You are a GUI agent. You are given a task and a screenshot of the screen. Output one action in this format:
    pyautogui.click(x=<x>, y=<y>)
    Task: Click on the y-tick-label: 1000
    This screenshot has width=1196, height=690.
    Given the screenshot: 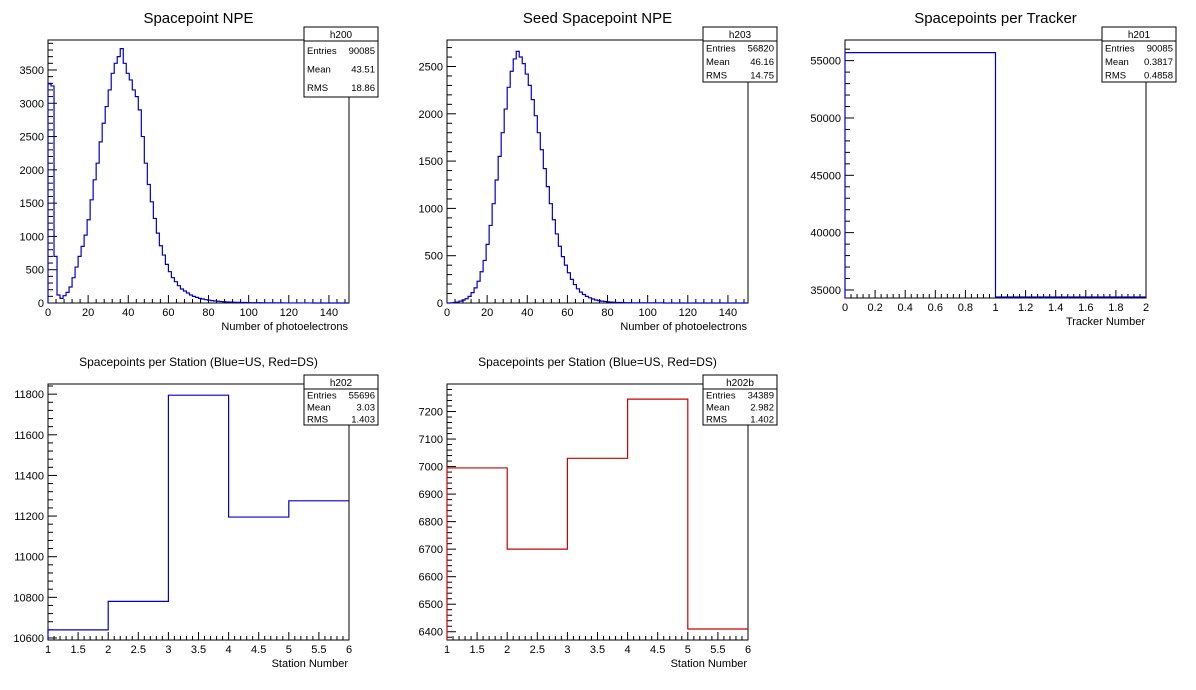 What is the action you would take?
    pyautogui.click(x=32, y=237)
    